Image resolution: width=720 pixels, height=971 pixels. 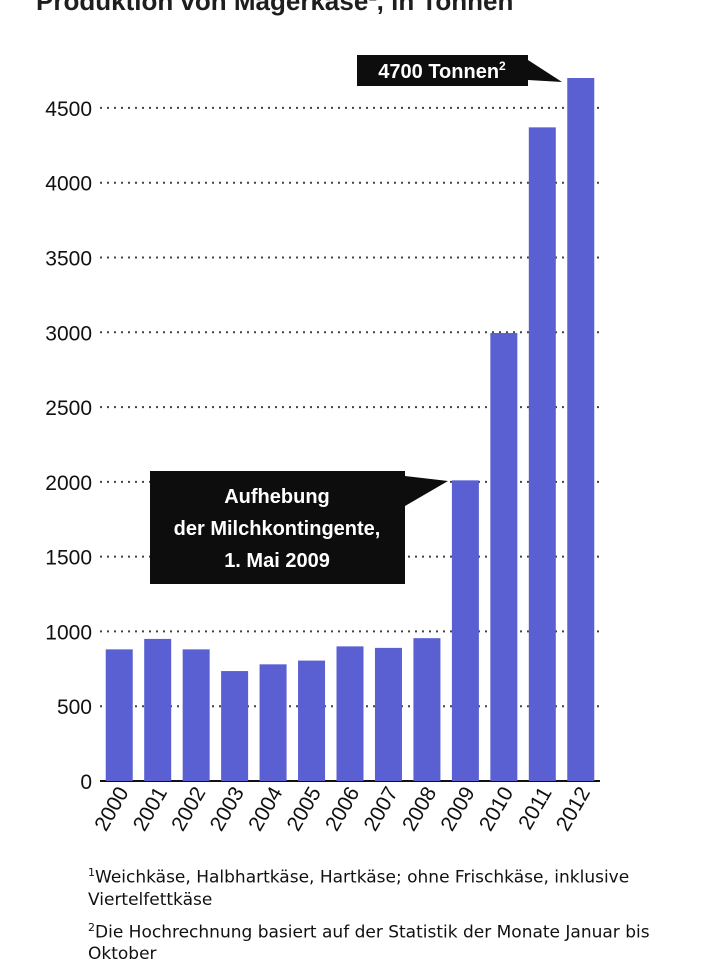 I want to click on annotation-2009-line-2: der Milchkontingente,, so click(x=277, y=529).